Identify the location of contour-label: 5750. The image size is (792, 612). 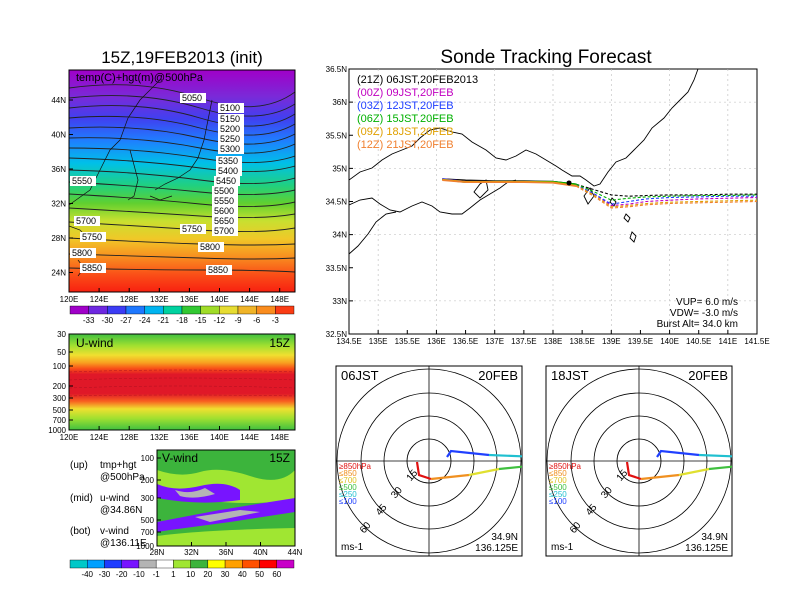
(192, 229).